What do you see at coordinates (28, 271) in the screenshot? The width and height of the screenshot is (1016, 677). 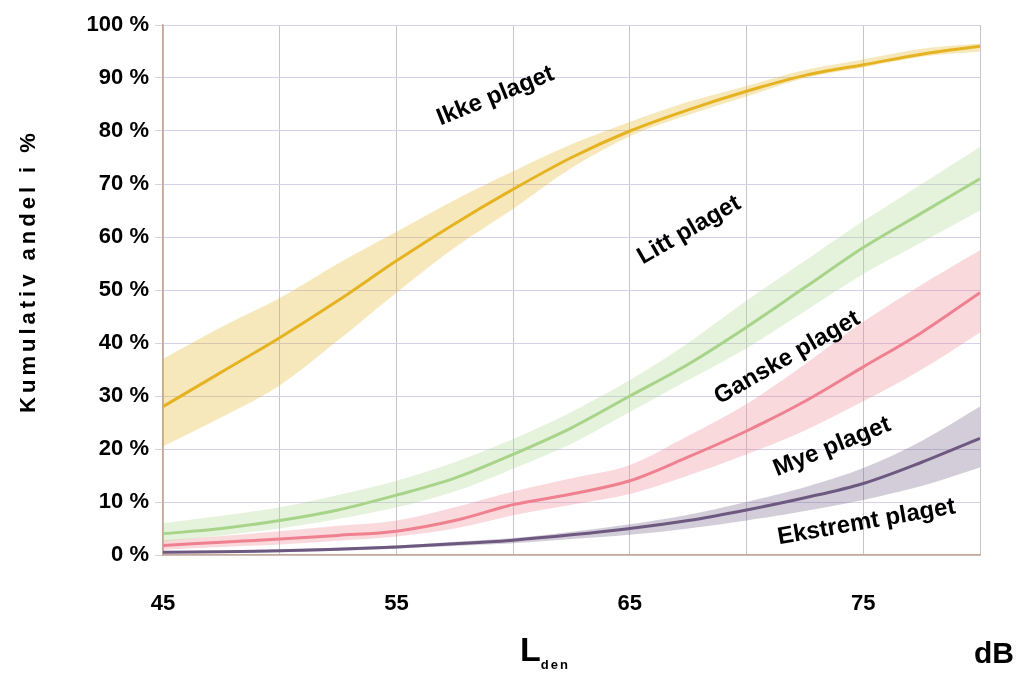 I see `y-axis-title: Kumulativ andel i %` at bounding box center [28, 271].